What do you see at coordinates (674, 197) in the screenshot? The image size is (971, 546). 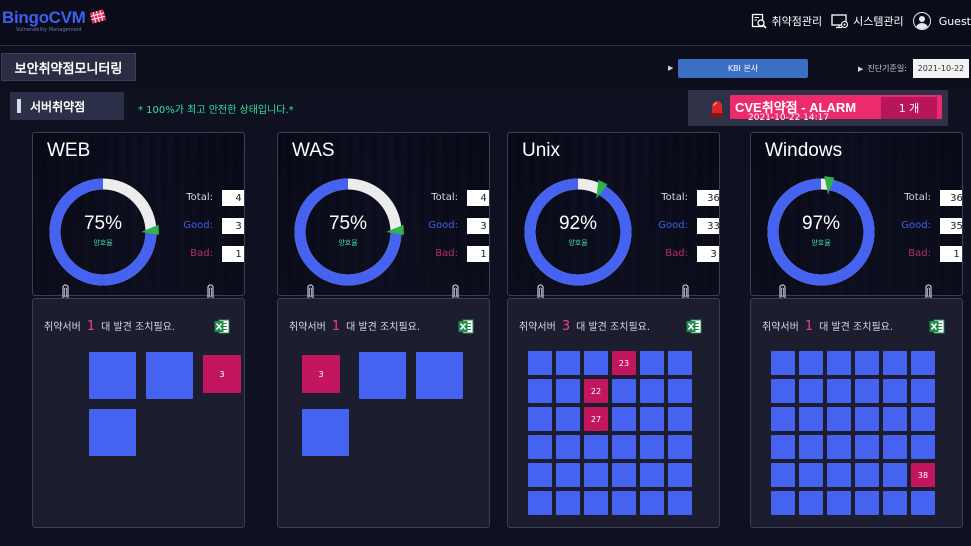 I see `stat-total-label: Total:` at bounding box center [674, 197].